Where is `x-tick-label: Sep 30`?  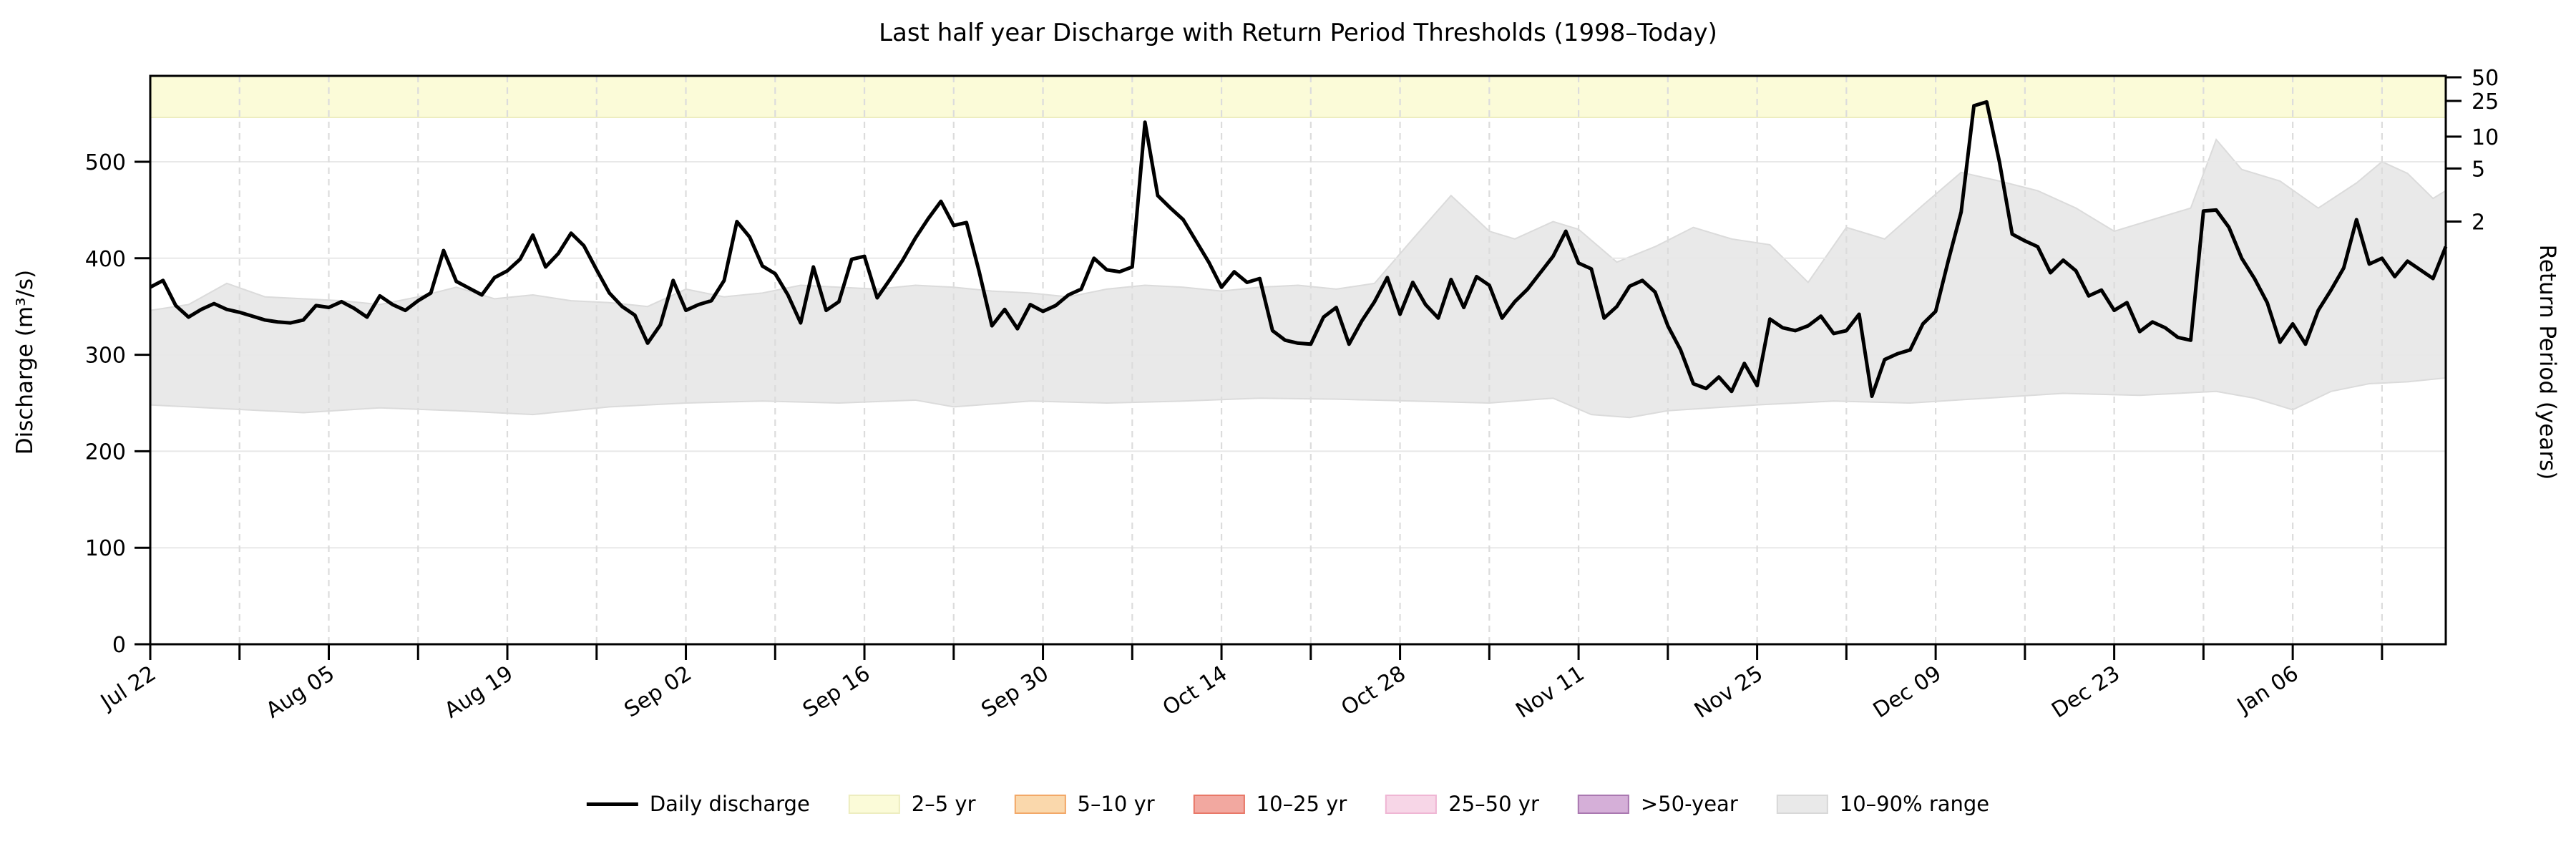 x-tick-label: Sep 30 is located at coordinates (1015, 691).